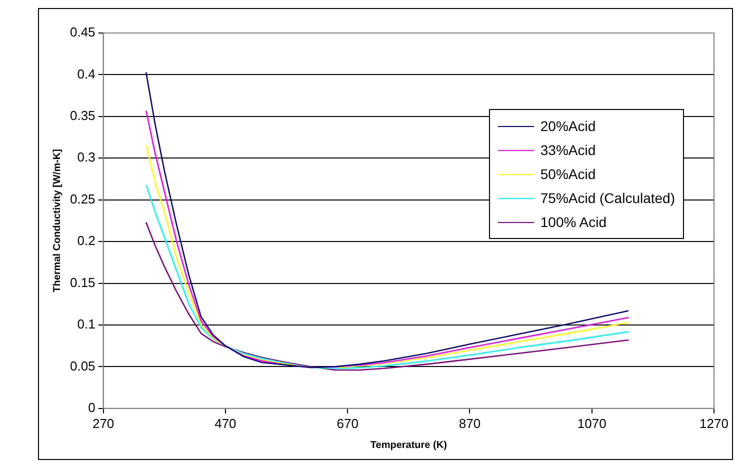 This screenshot has width=735, height=463. I want to click on y-tick-label: 0.05, so click(83, 366).